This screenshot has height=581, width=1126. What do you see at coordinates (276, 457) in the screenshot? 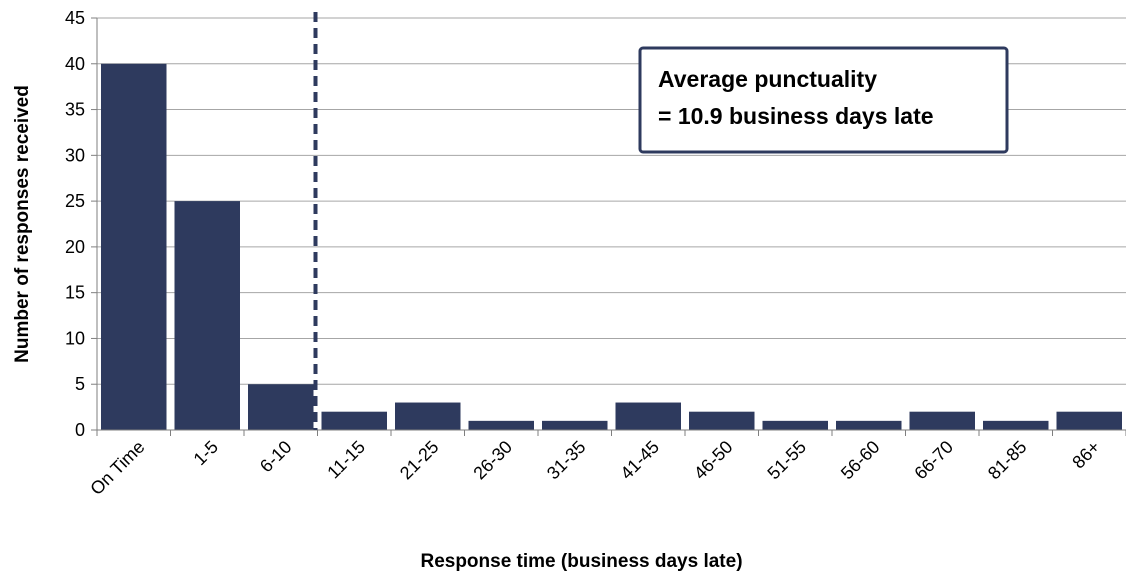
I see `x-tick-label: 6-10` at bounding box center [276, 457].